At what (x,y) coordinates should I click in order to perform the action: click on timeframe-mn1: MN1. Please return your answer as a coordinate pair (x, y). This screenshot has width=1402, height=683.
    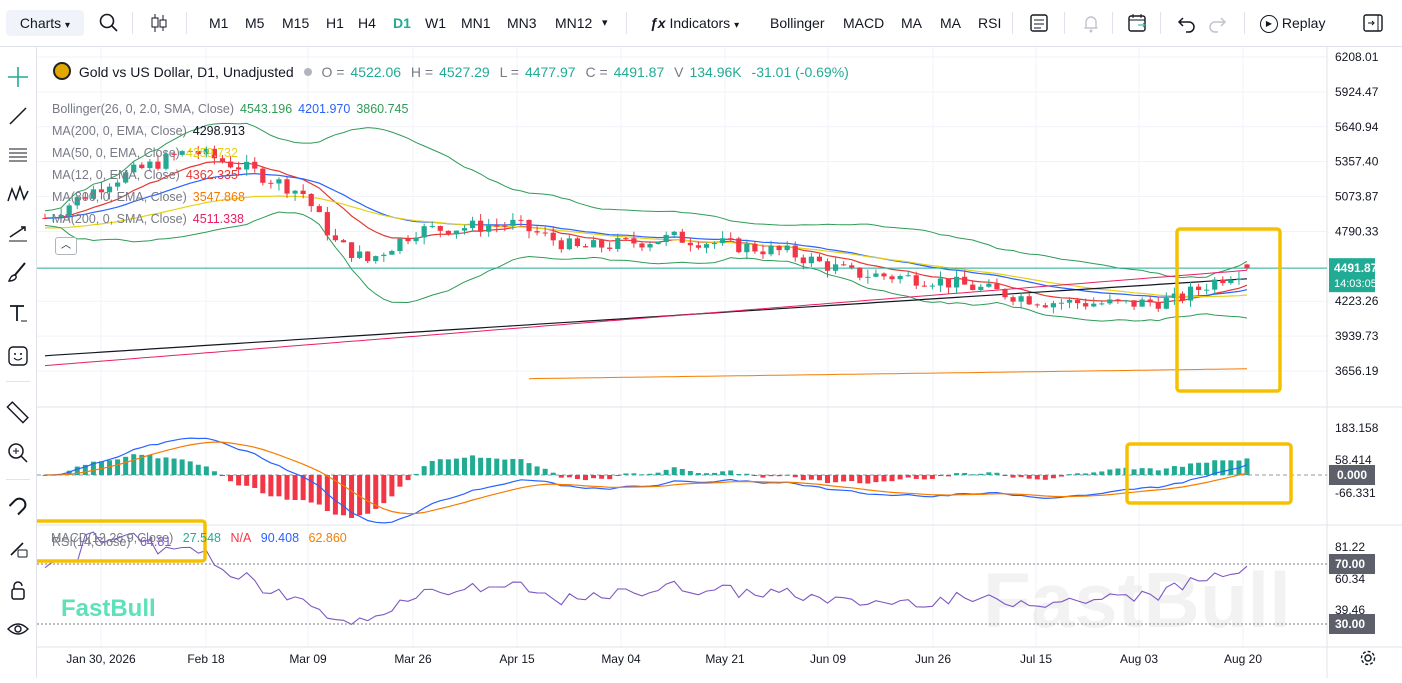
    Looking at the image, I should click on (476, 23).